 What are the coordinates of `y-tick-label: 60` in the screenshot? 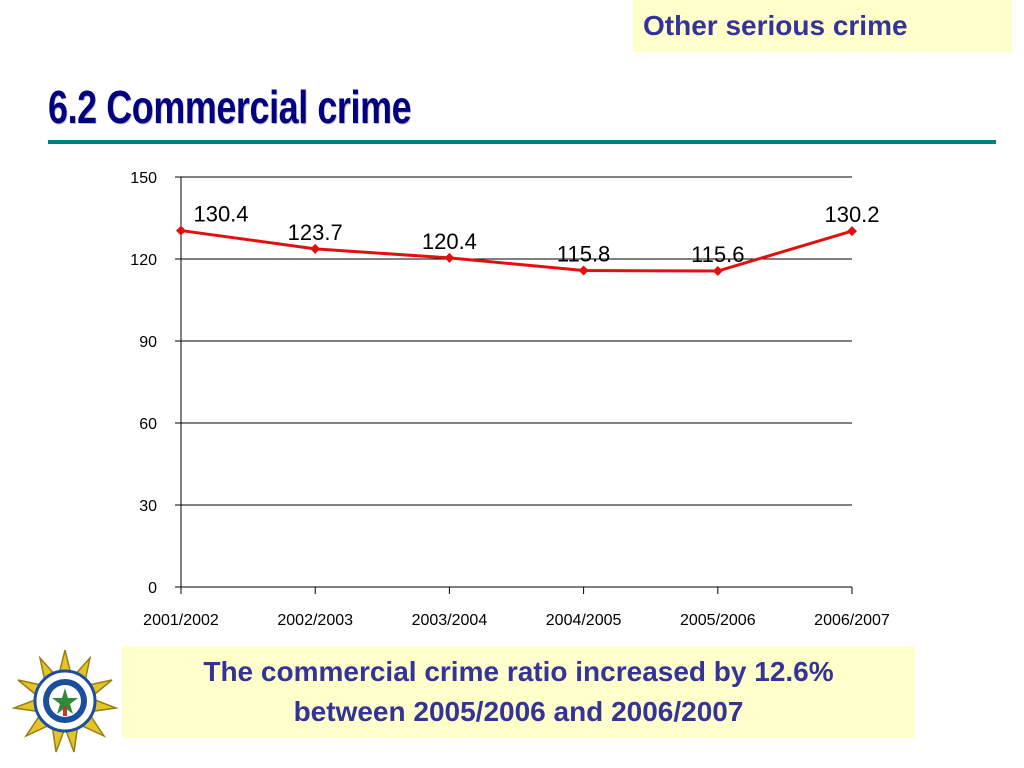 It's located at (148, 424).